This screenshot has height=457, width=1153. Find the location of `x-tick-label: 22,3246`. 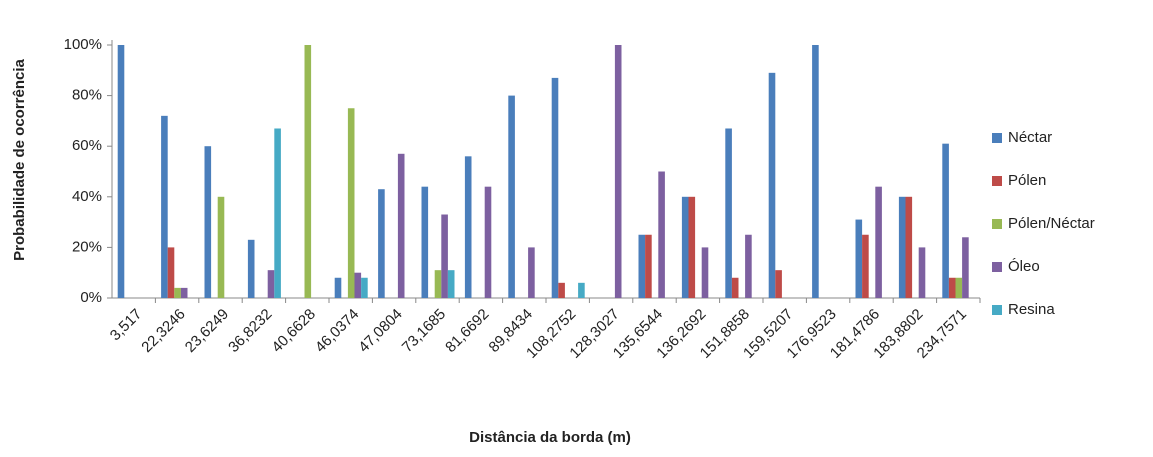

x-tick-label: 22,3246 is located at coordinates (163, 331).